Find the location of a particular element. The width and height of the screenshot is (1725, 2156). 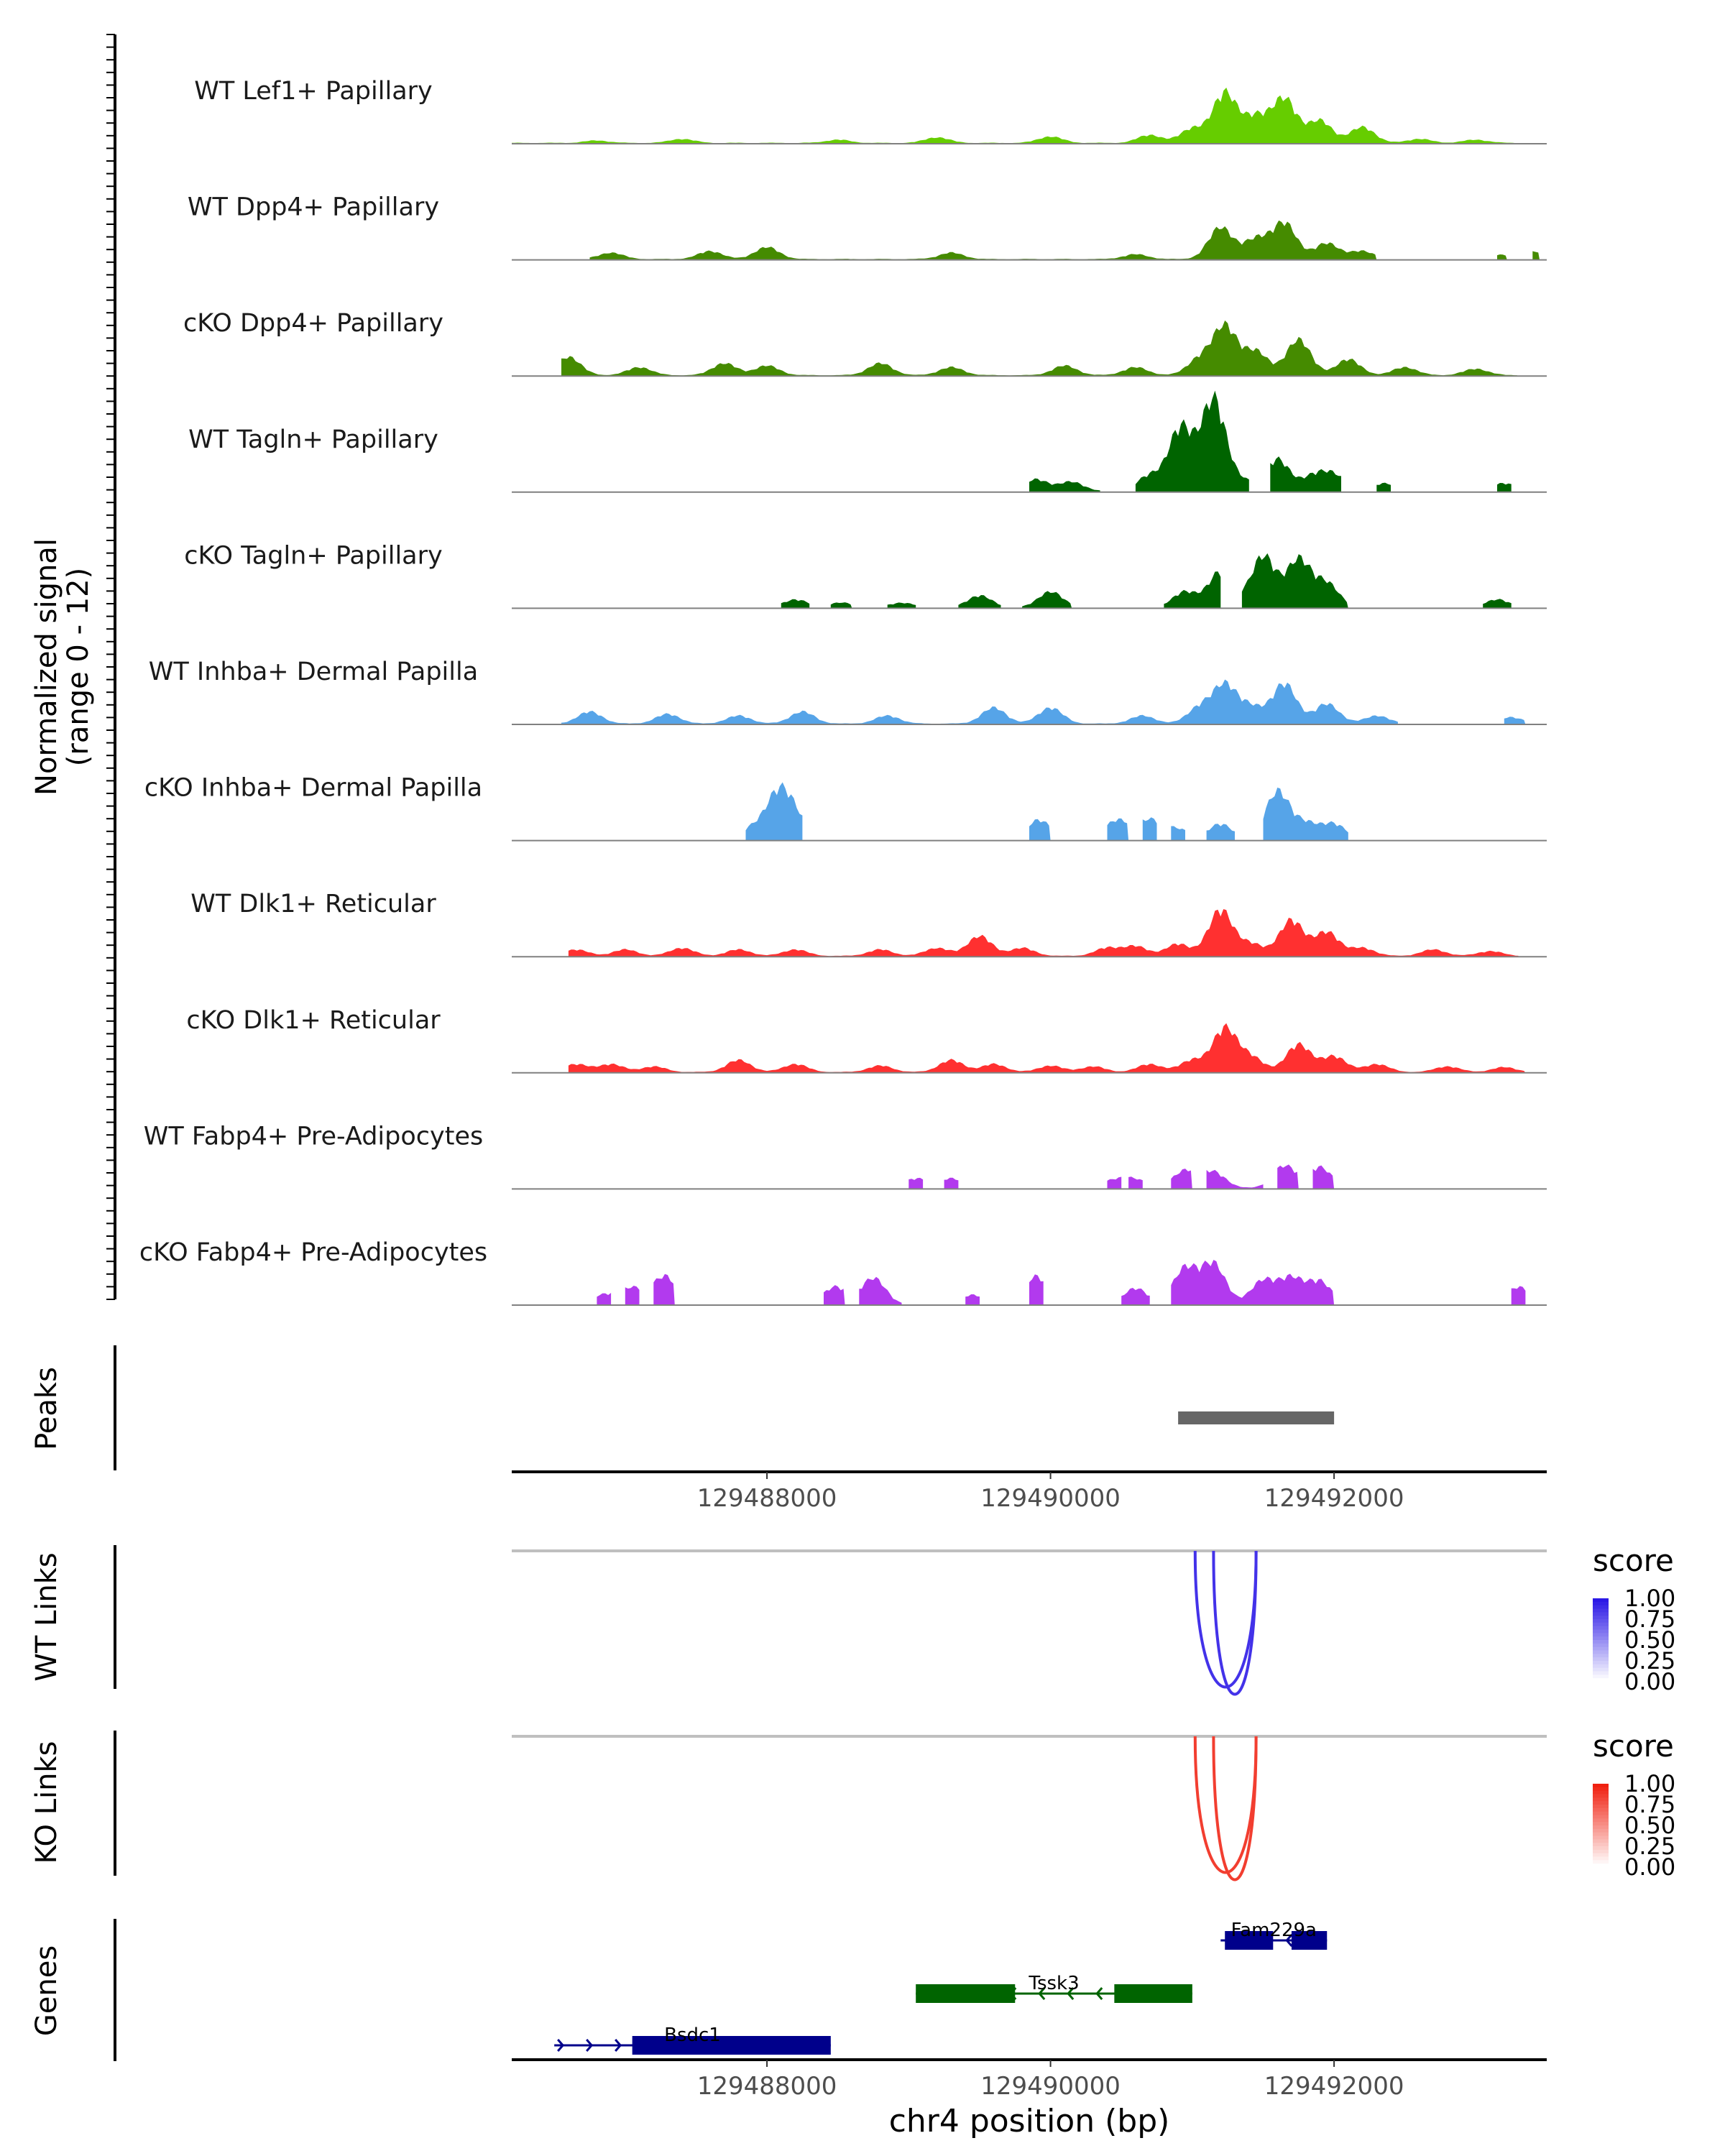

coverage-y-label-range: (range 0 - 12) is located at coordinates (78, 667).